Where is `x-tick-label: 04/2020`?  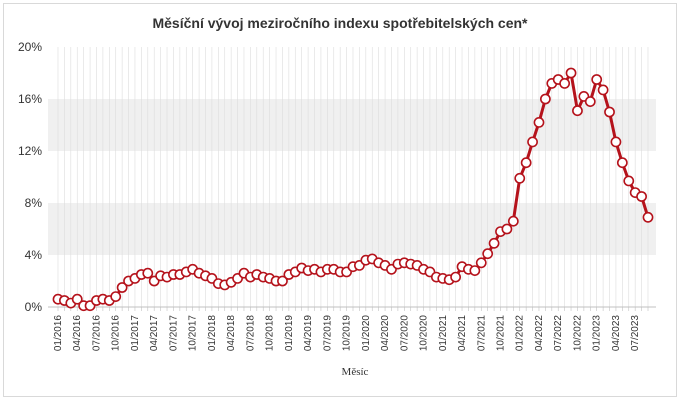 x-tick-label: 04/2020 is located at coordinates (385, 333).